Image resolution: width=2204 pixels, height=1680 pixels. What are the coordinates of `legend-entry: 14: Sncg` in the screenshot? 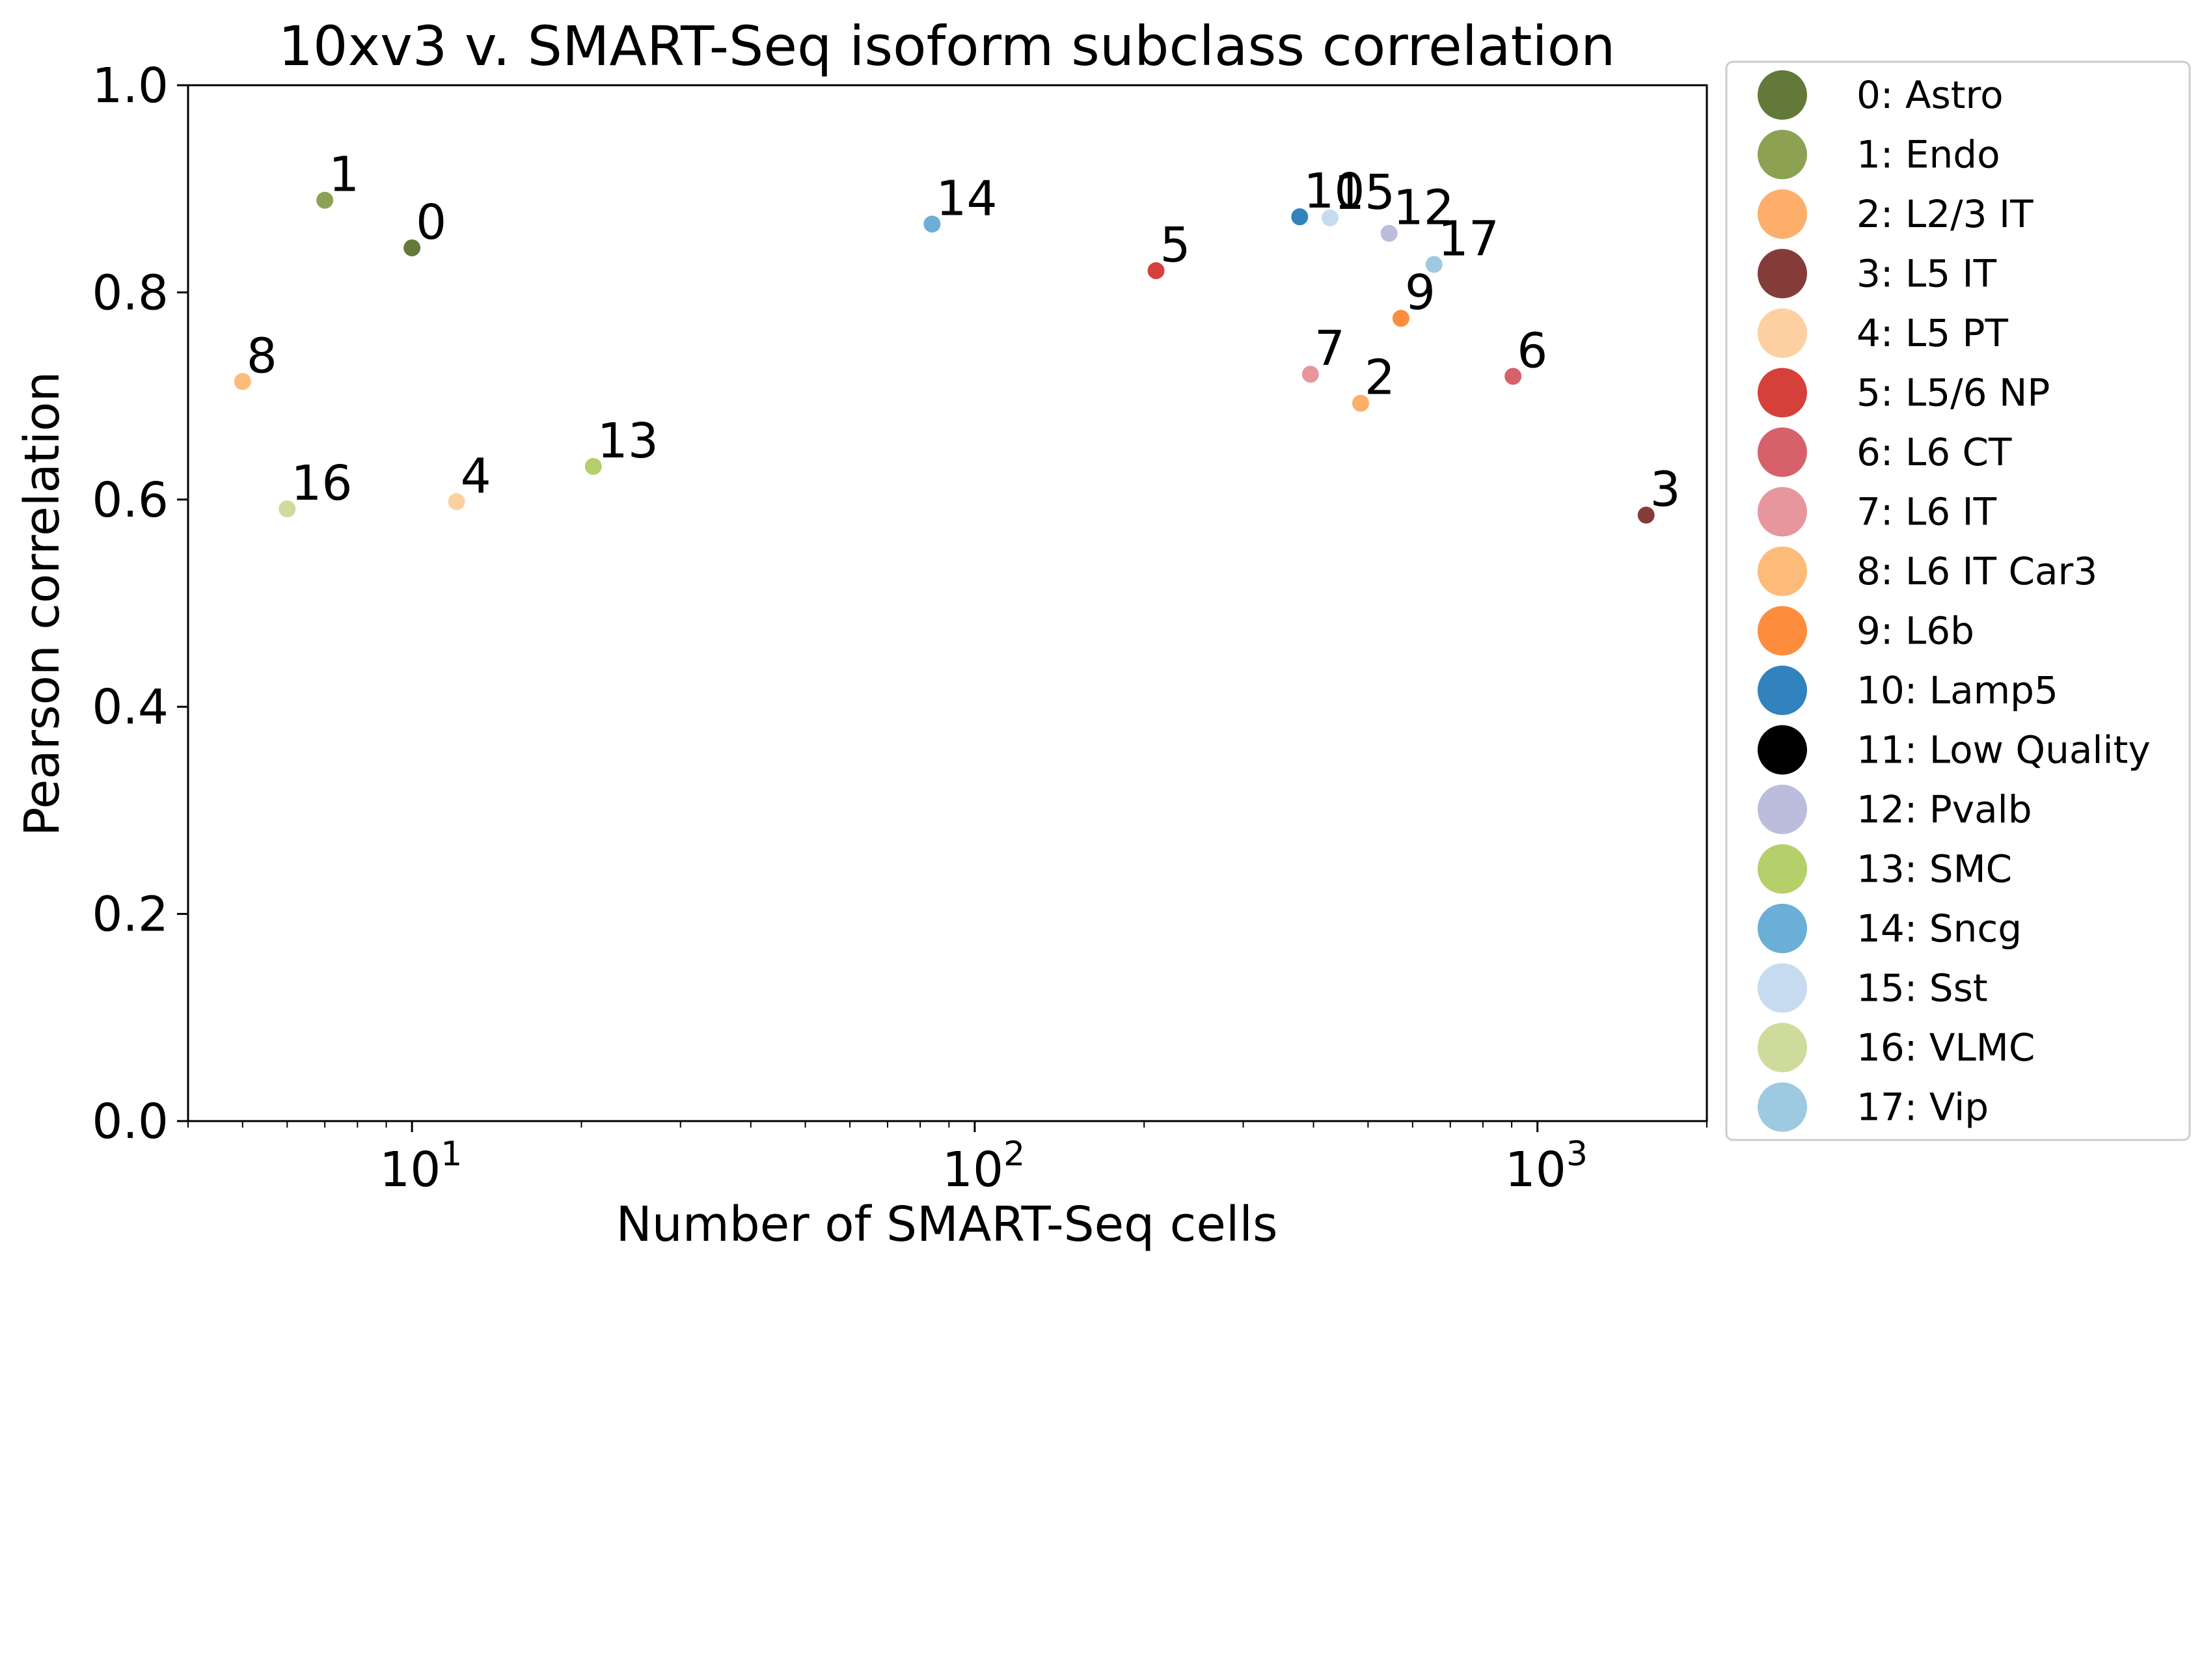 It's located at (1939, 928).